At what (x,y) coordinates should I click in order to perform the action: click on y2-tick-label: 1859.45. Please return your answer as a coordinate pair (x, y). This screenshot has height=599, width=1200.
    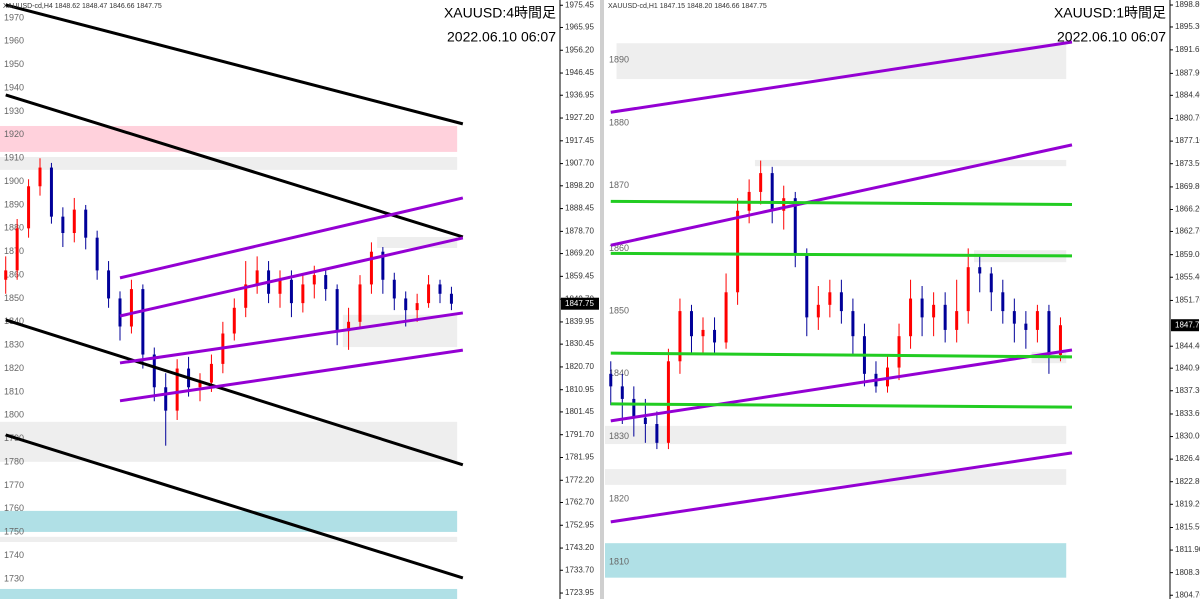
    Looking at the image, I should click on (579, 275).